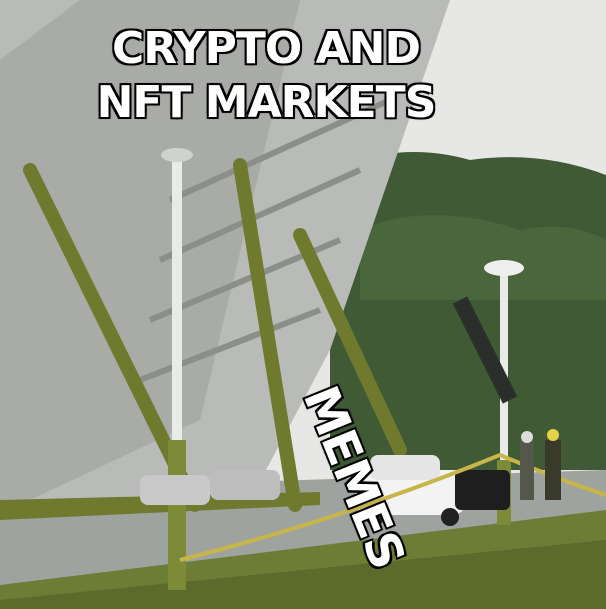  What do you see at coordinates (210, 487) in the screenshot?
I see `parked-cars` at bounding box center [210, 487].